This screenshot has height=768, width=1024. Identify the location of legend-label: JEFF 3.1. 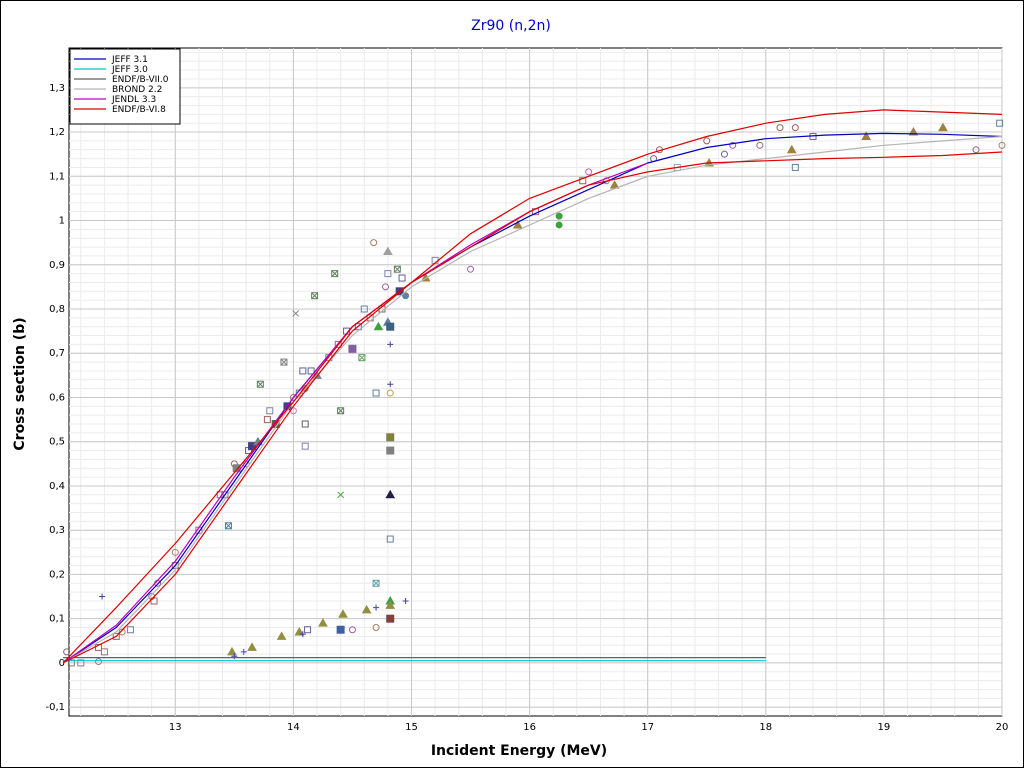
(129, 60).